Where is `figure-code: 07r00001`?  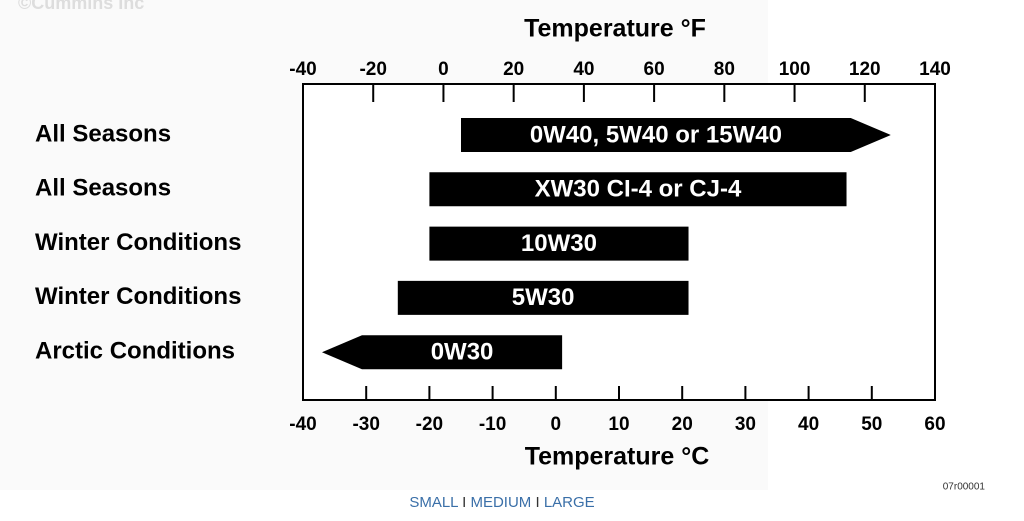 figure-code: 07r00001 is located at coordinates (964, 486).